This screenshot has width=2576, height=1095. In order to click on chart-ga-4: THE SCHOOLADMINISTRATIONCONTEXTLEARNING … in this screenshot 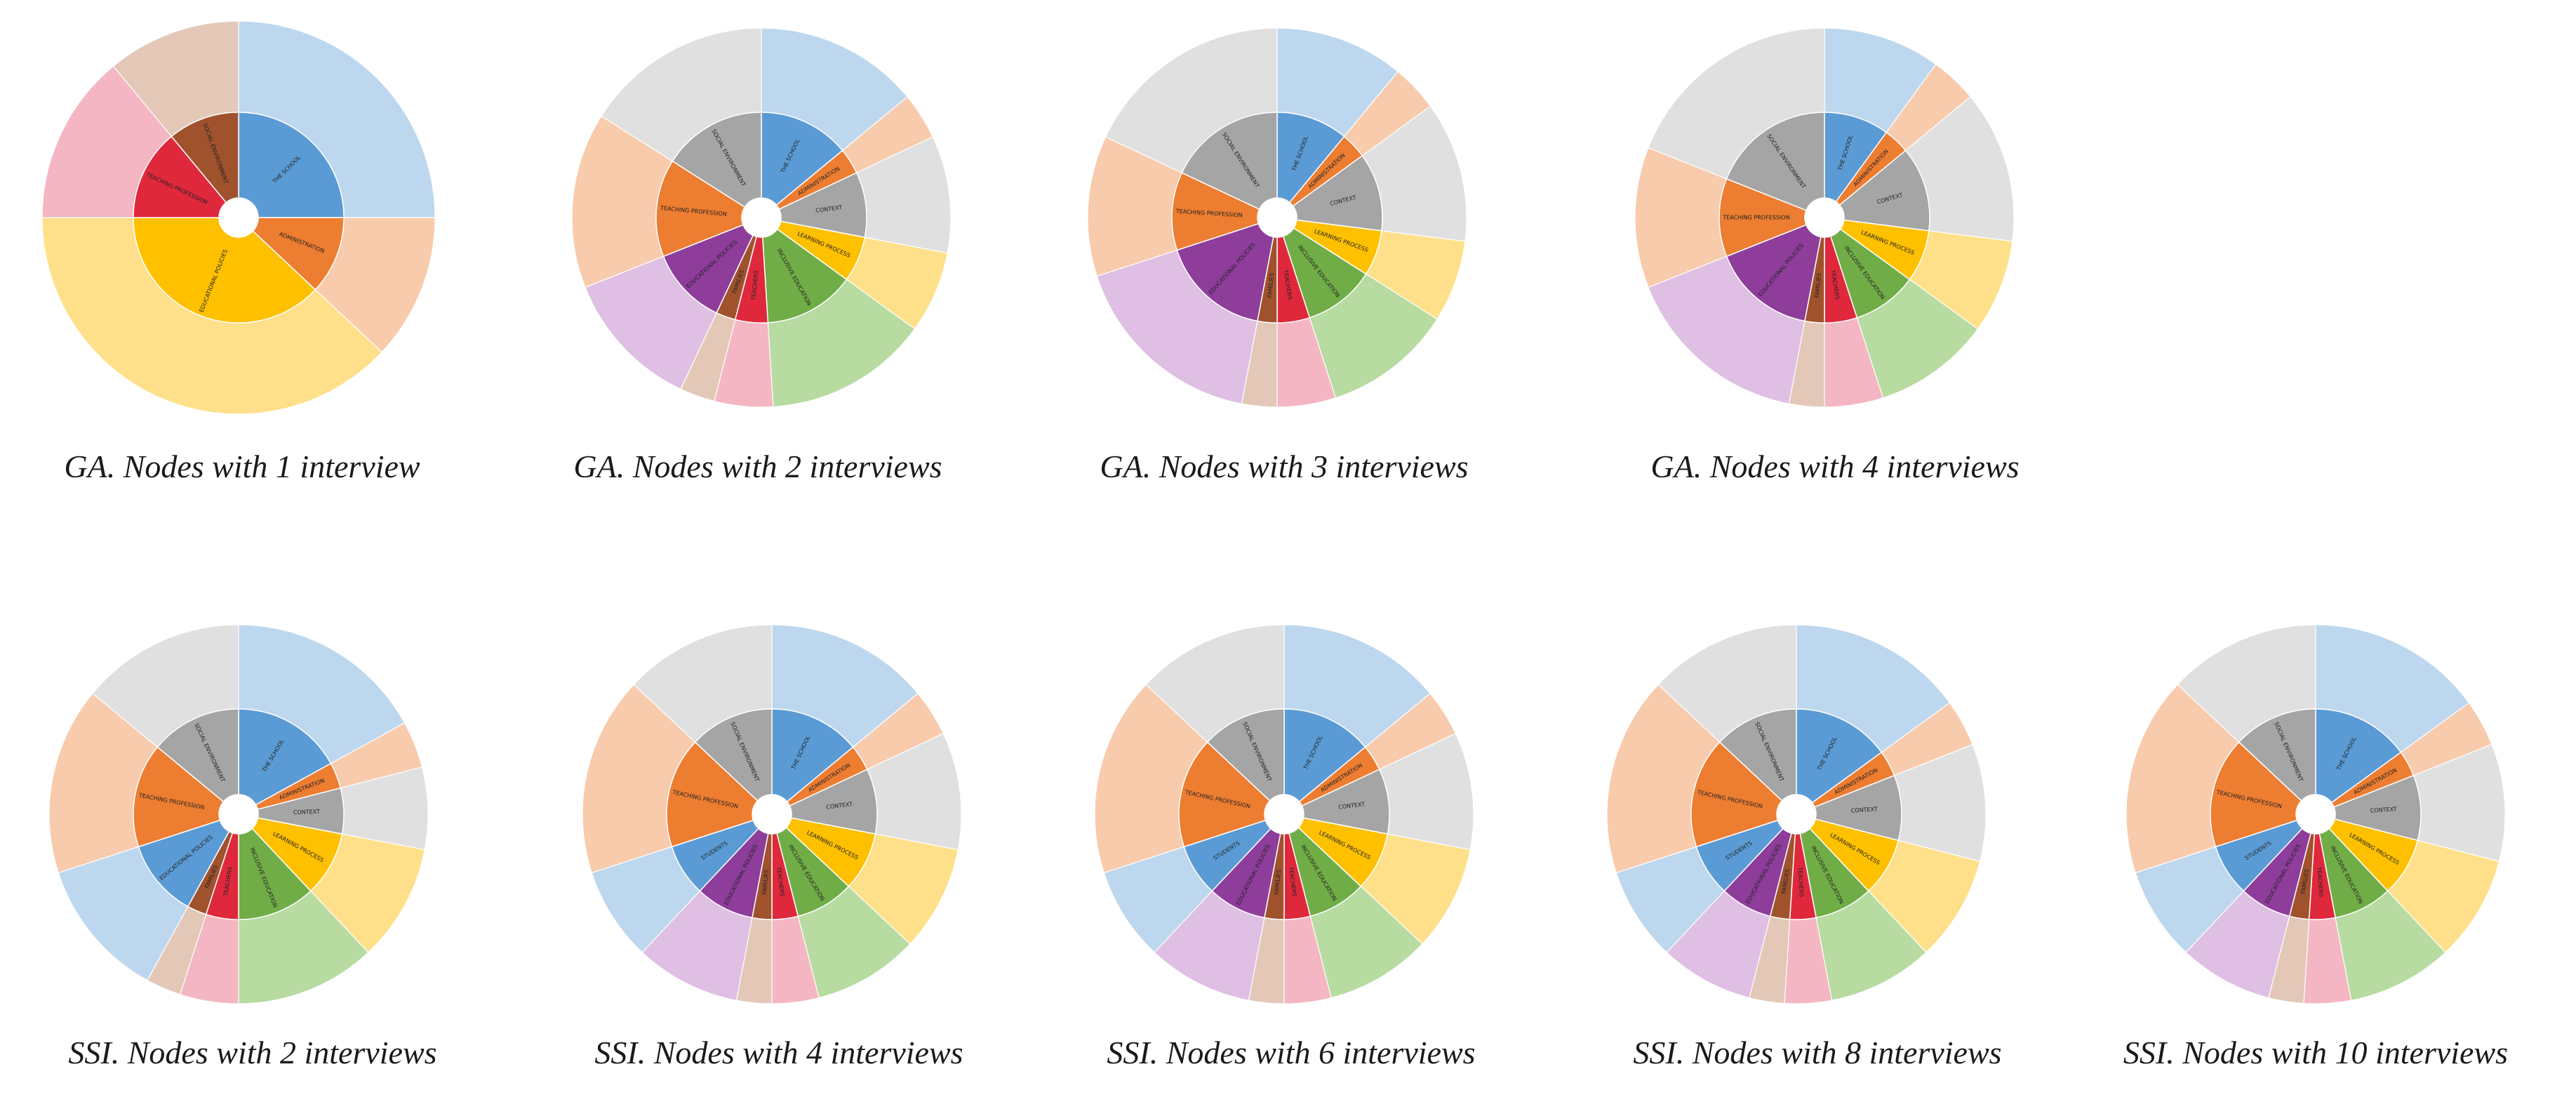, I will do `click(1827, 255)`.